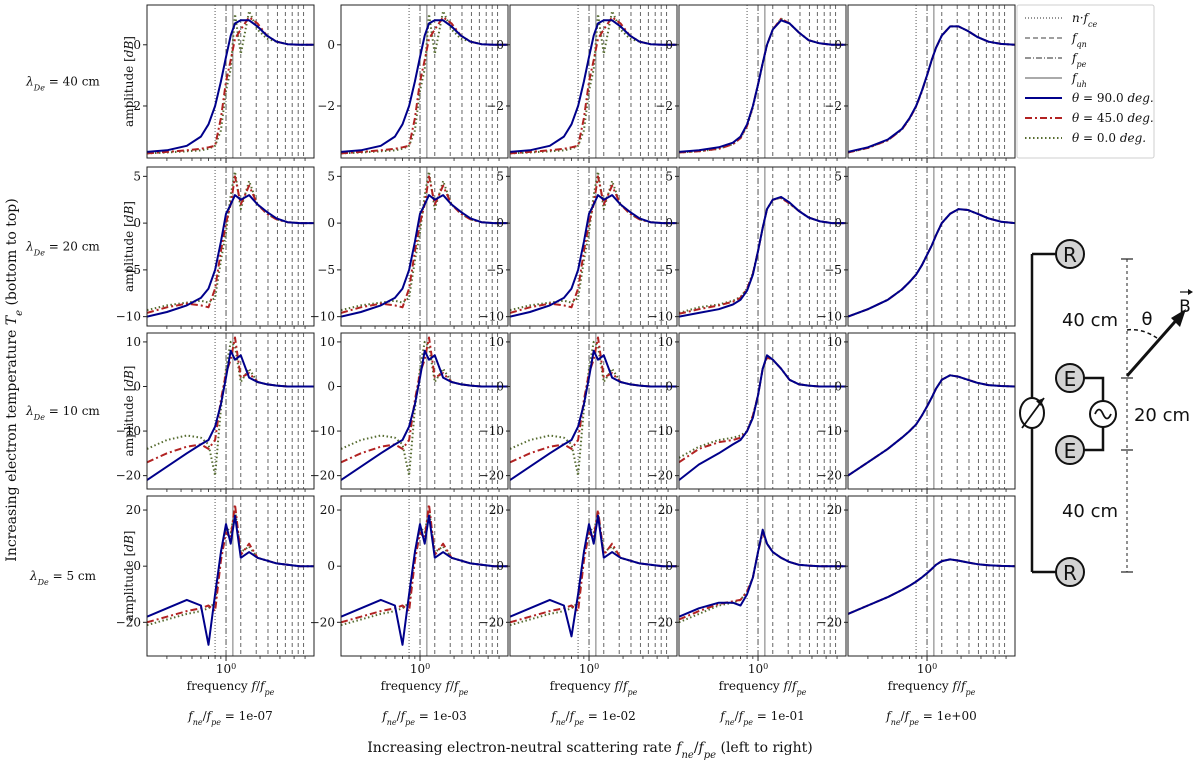 This screenshot has height=762, width=1200. What do you see at coordinates (1190, 292) in the screenshot?
I see `field-vector-tip` at bounding box center [1190, 292].